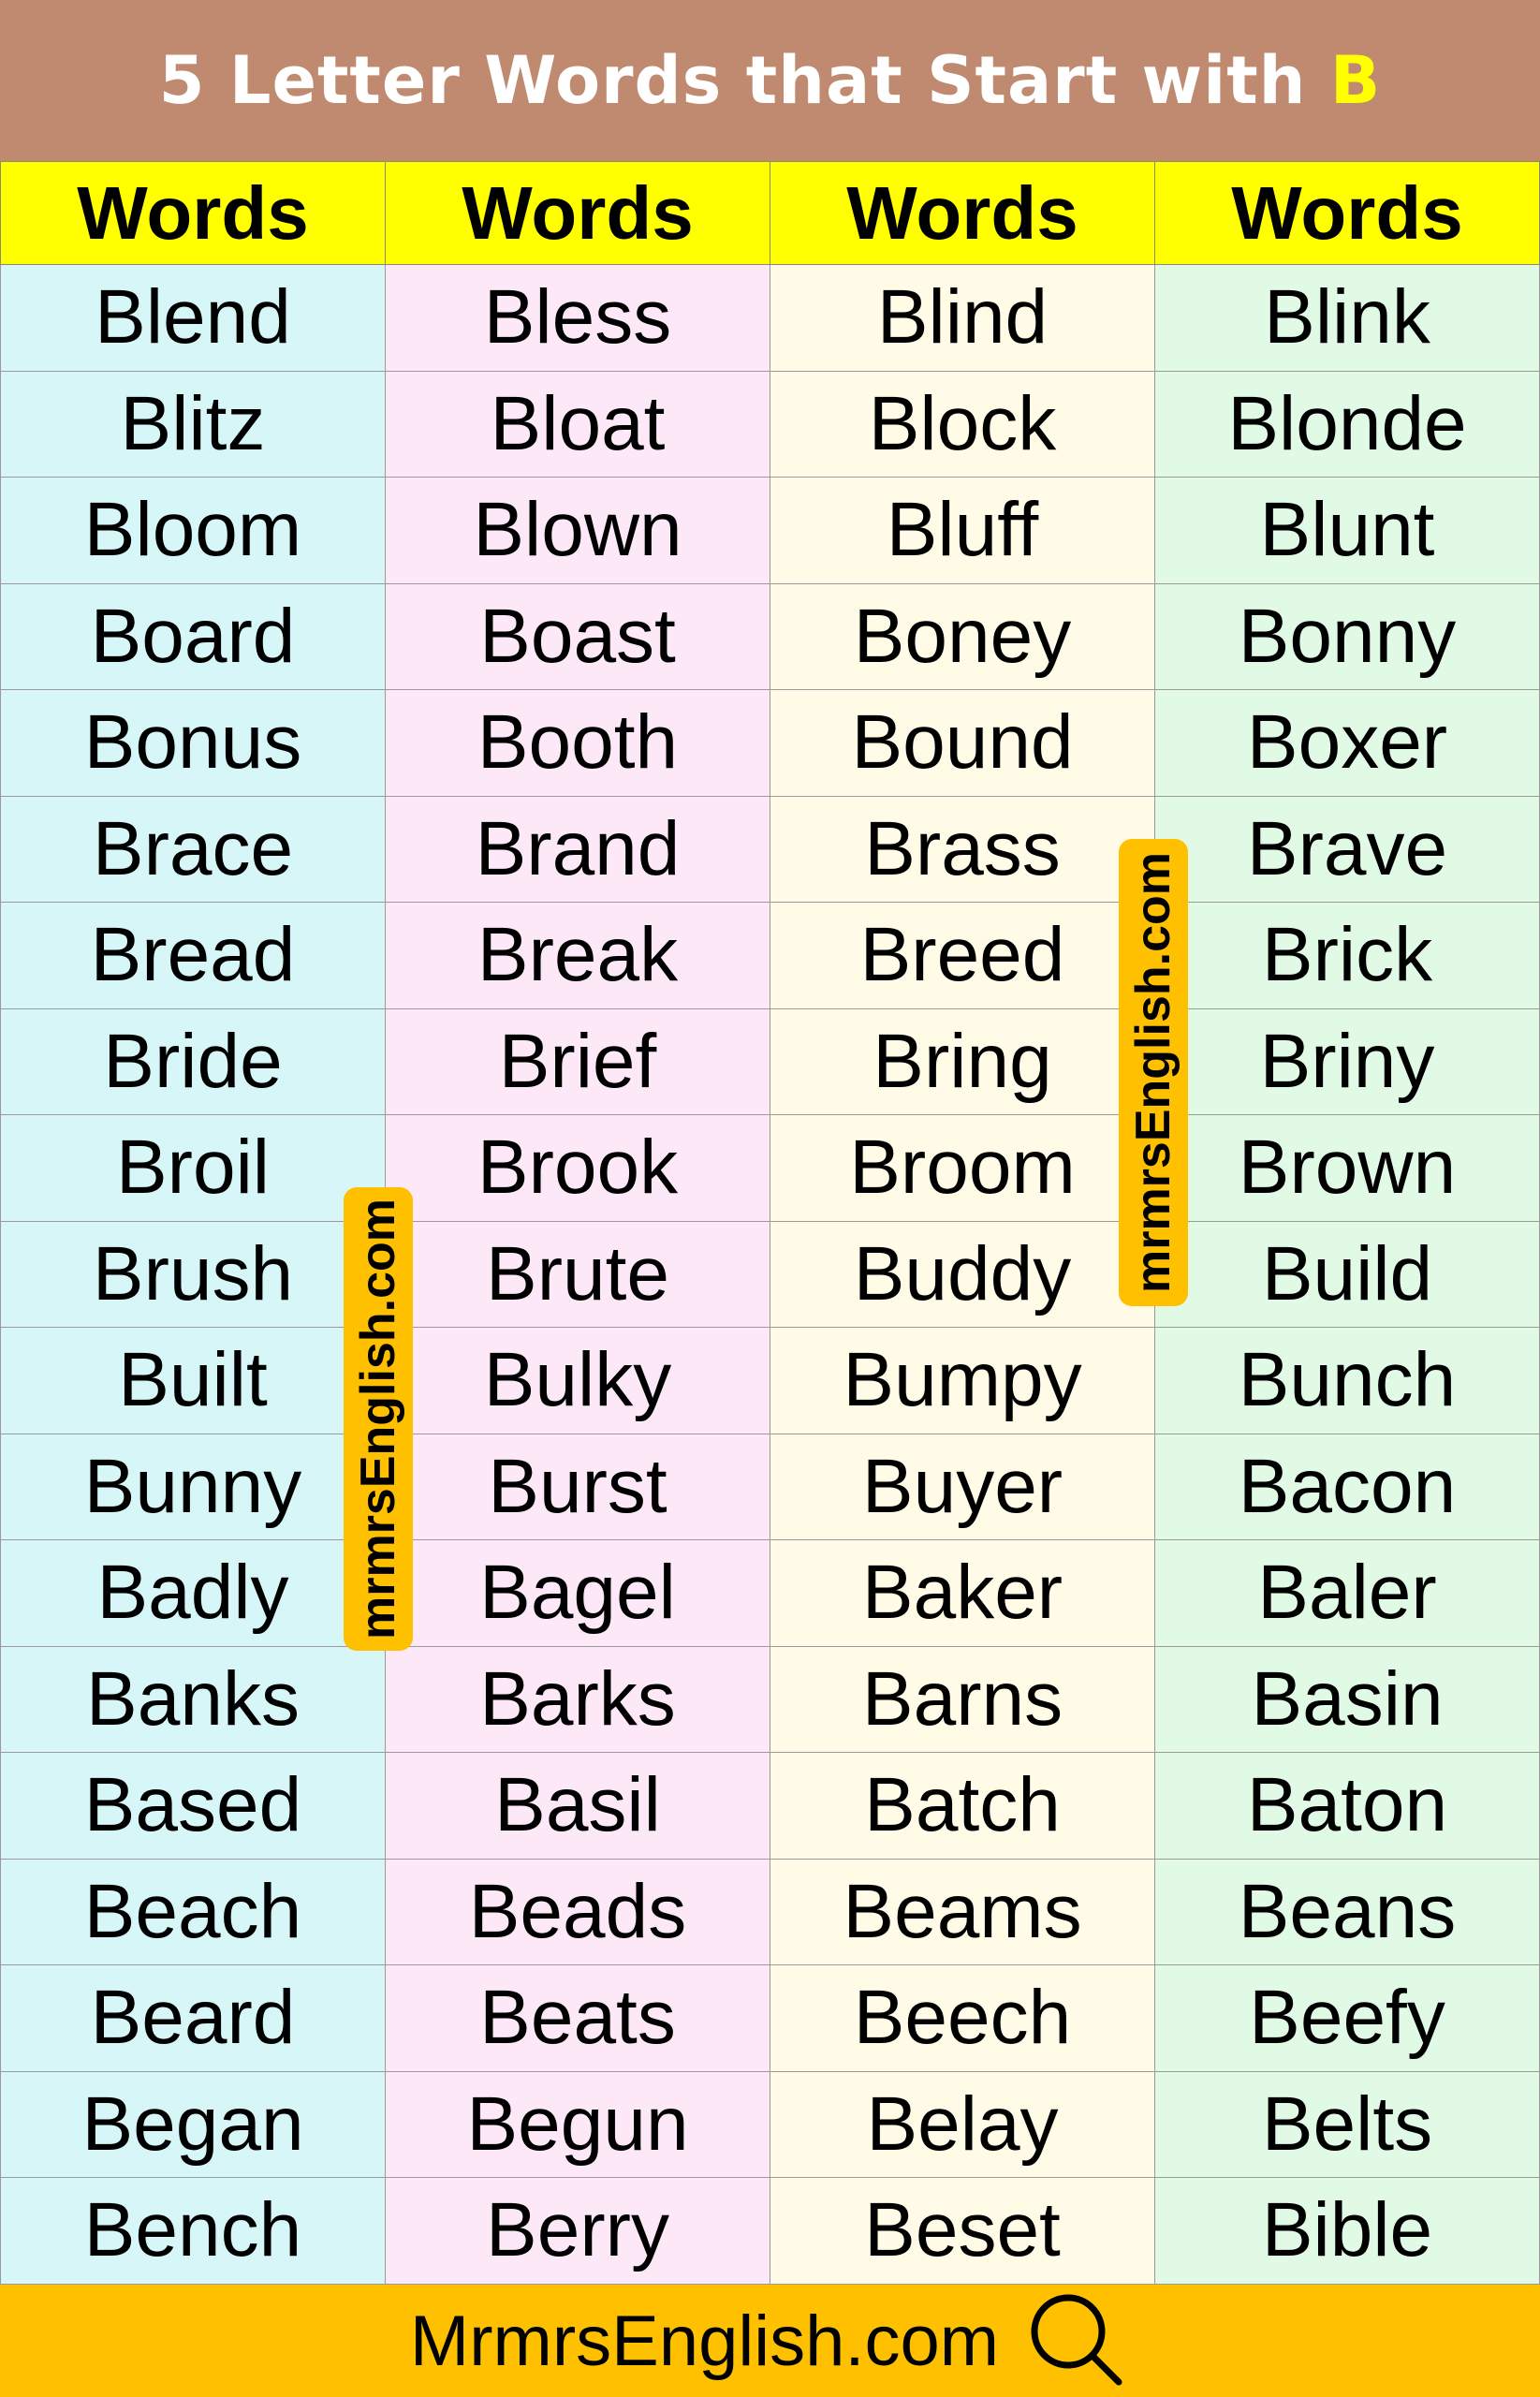  What do you see at coordinates (962, 424) in the screenshot?
I see `word-cell: Block` at bounding box center [962, 424].